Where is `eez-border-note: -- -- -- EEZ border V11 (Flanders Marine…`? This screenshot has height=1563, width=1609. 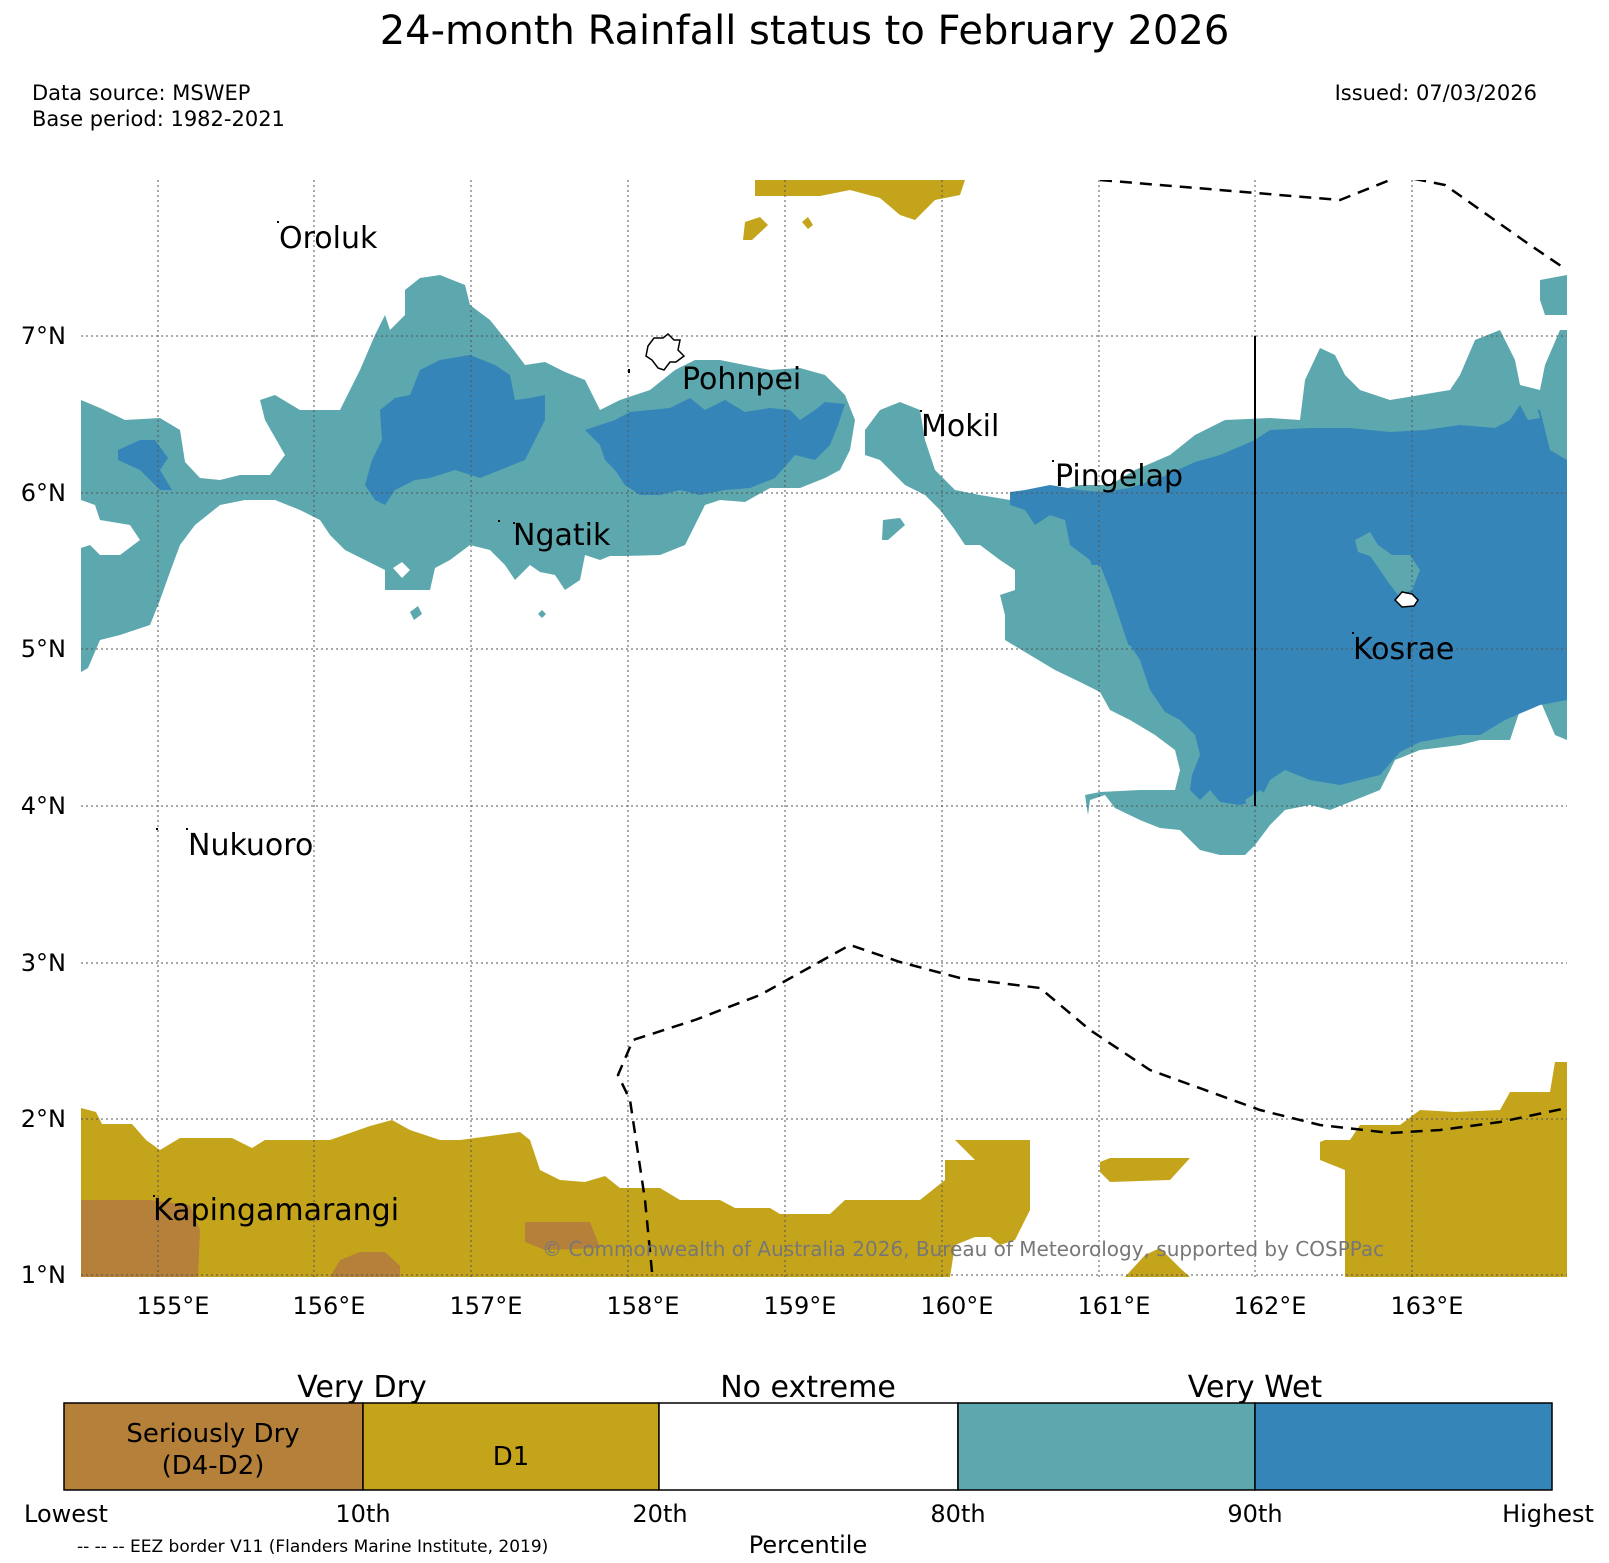
eez-border-note: -- -- -- EEZ border V11 (Flanders Marine… is located at coordinates (312, 1547).